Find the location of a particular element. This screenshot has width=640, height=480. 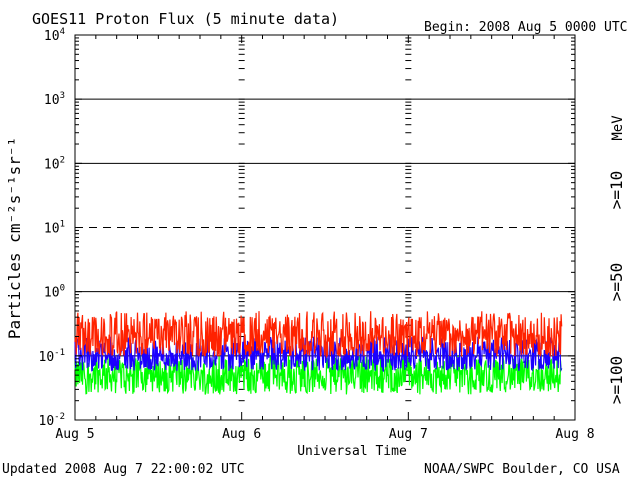

y-axis-label: Particles cm⁻²s⁻¹sr⁻¹ is located at coordinates (14, 238).